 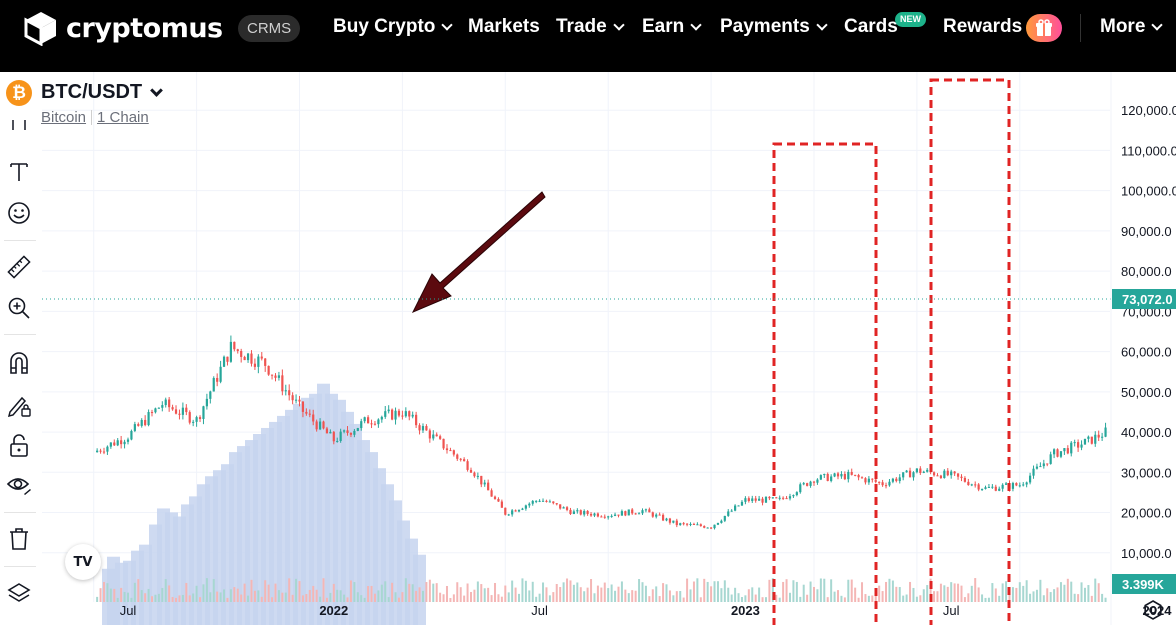 What do you see at coordinates (19, 172) in the screenshot?
I see `text-icon` at bounding box center [19, 172].